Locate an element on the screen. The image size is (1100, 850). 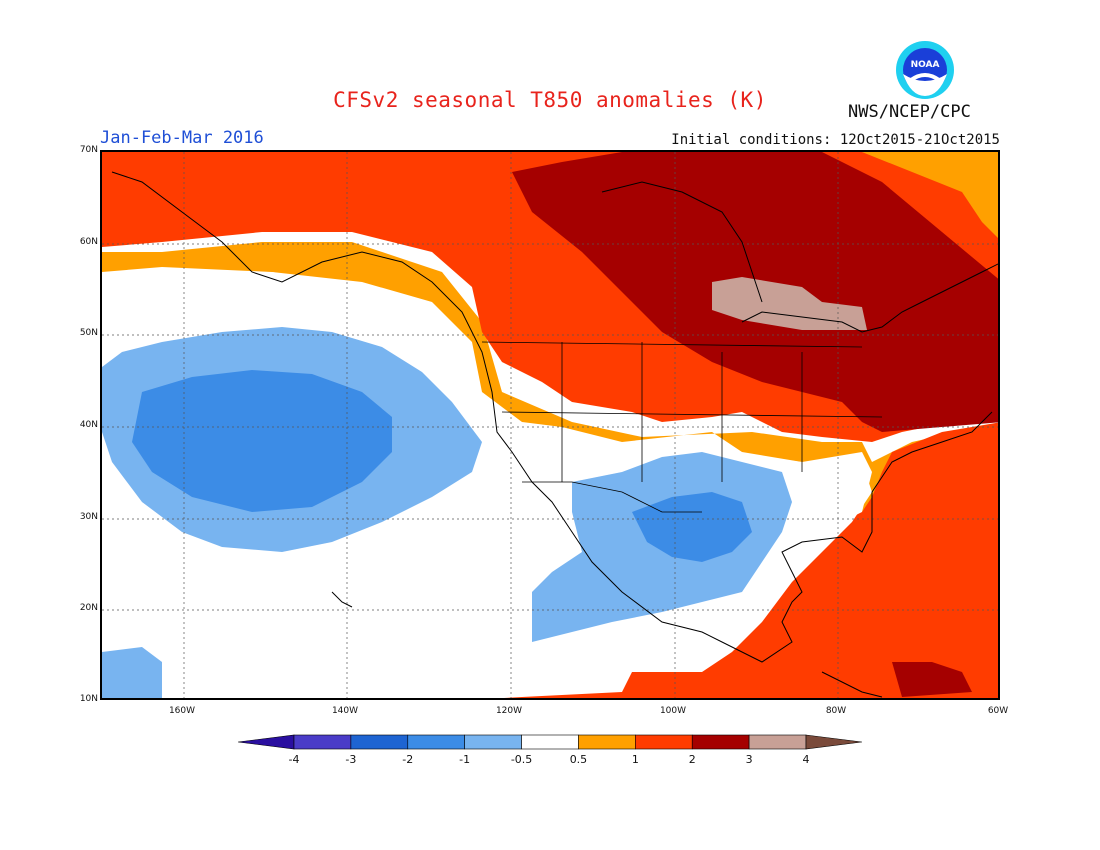
forecast-period: Jan-Feb-Mar 2016 is located at coordinates (182, 138).